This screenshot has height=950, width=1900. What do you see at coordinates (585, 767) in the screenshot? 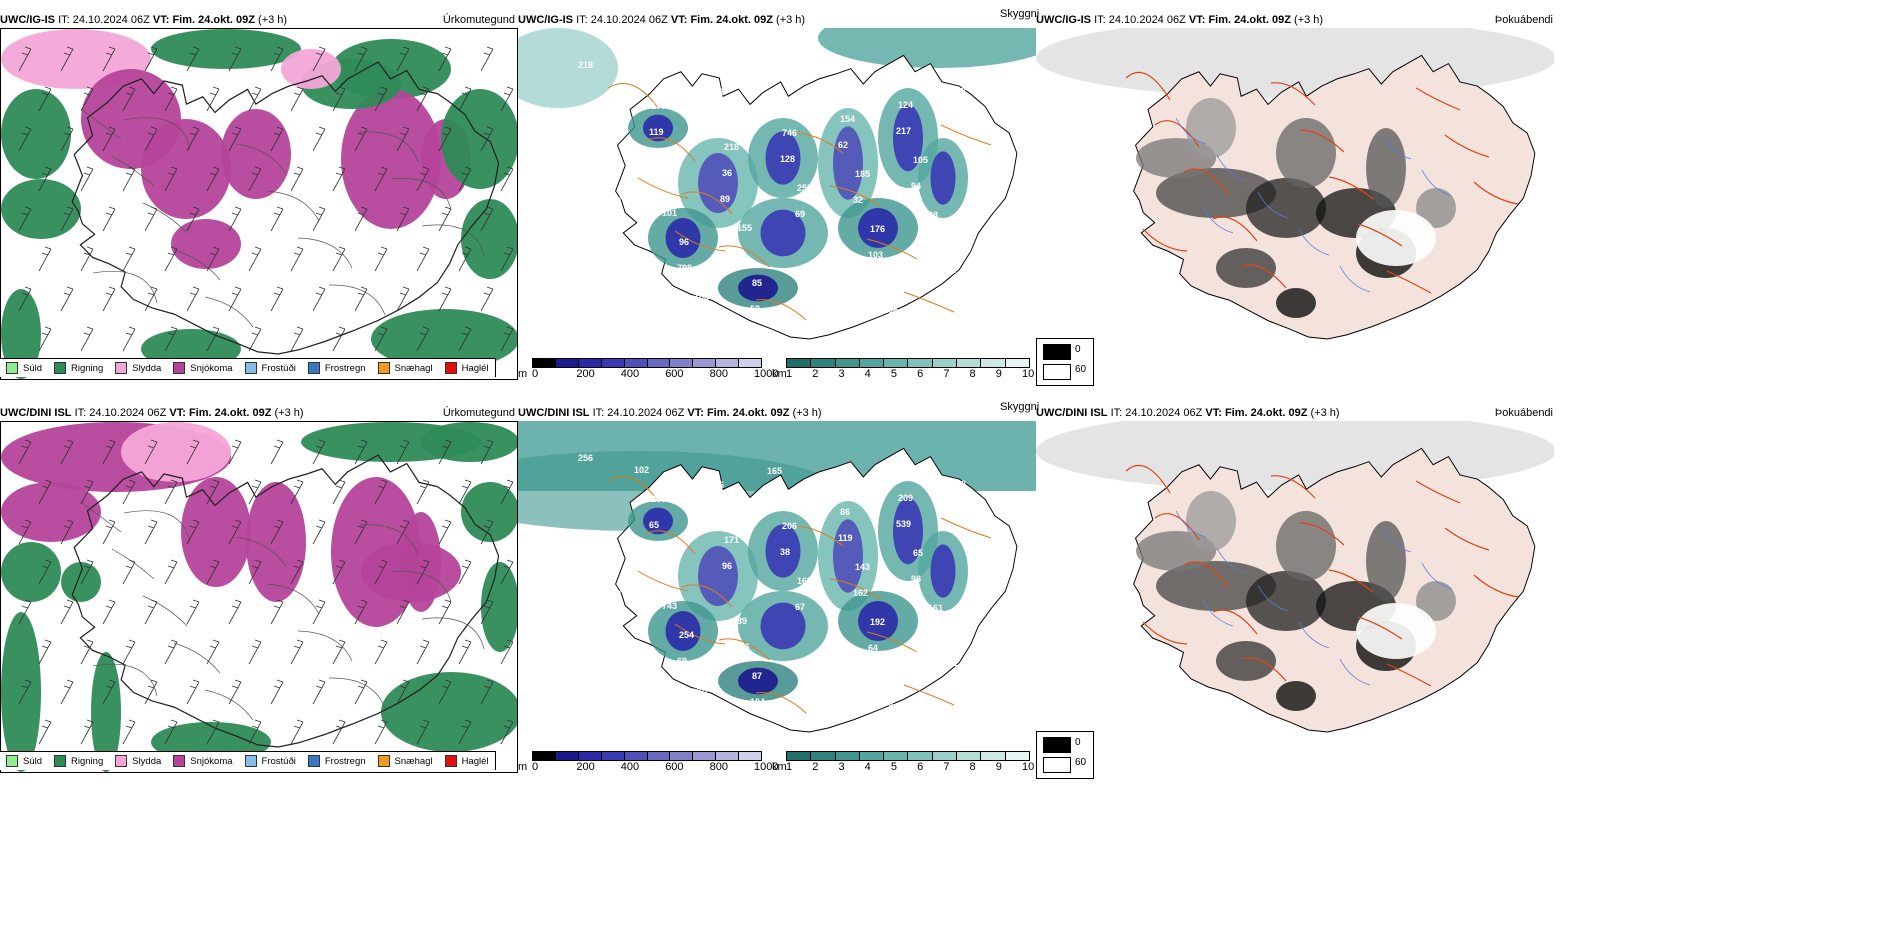
I see `cloud-base-tick: 200` at bounding box center [585, 767].